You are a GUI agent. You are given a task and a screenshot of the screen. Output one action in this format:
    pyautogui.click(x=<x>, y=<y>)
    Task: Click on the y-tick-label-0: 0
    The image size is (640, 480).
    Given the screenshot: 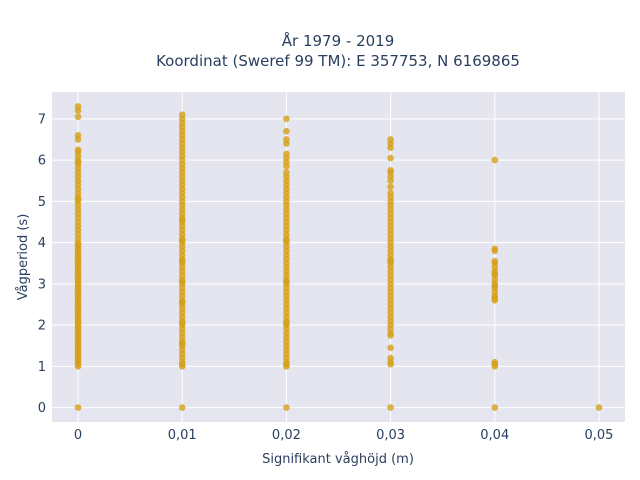 What is the action you would take?
    pyautogui.click(x=42, y=408)
    